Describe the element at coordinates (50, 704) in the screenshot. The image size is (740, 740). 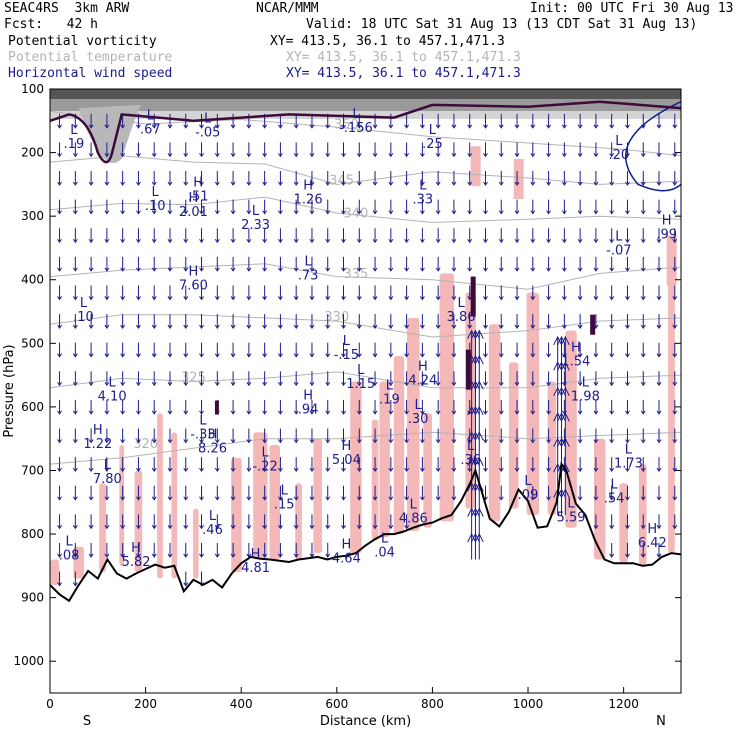
I see `x-tick-label: 0` at that location.